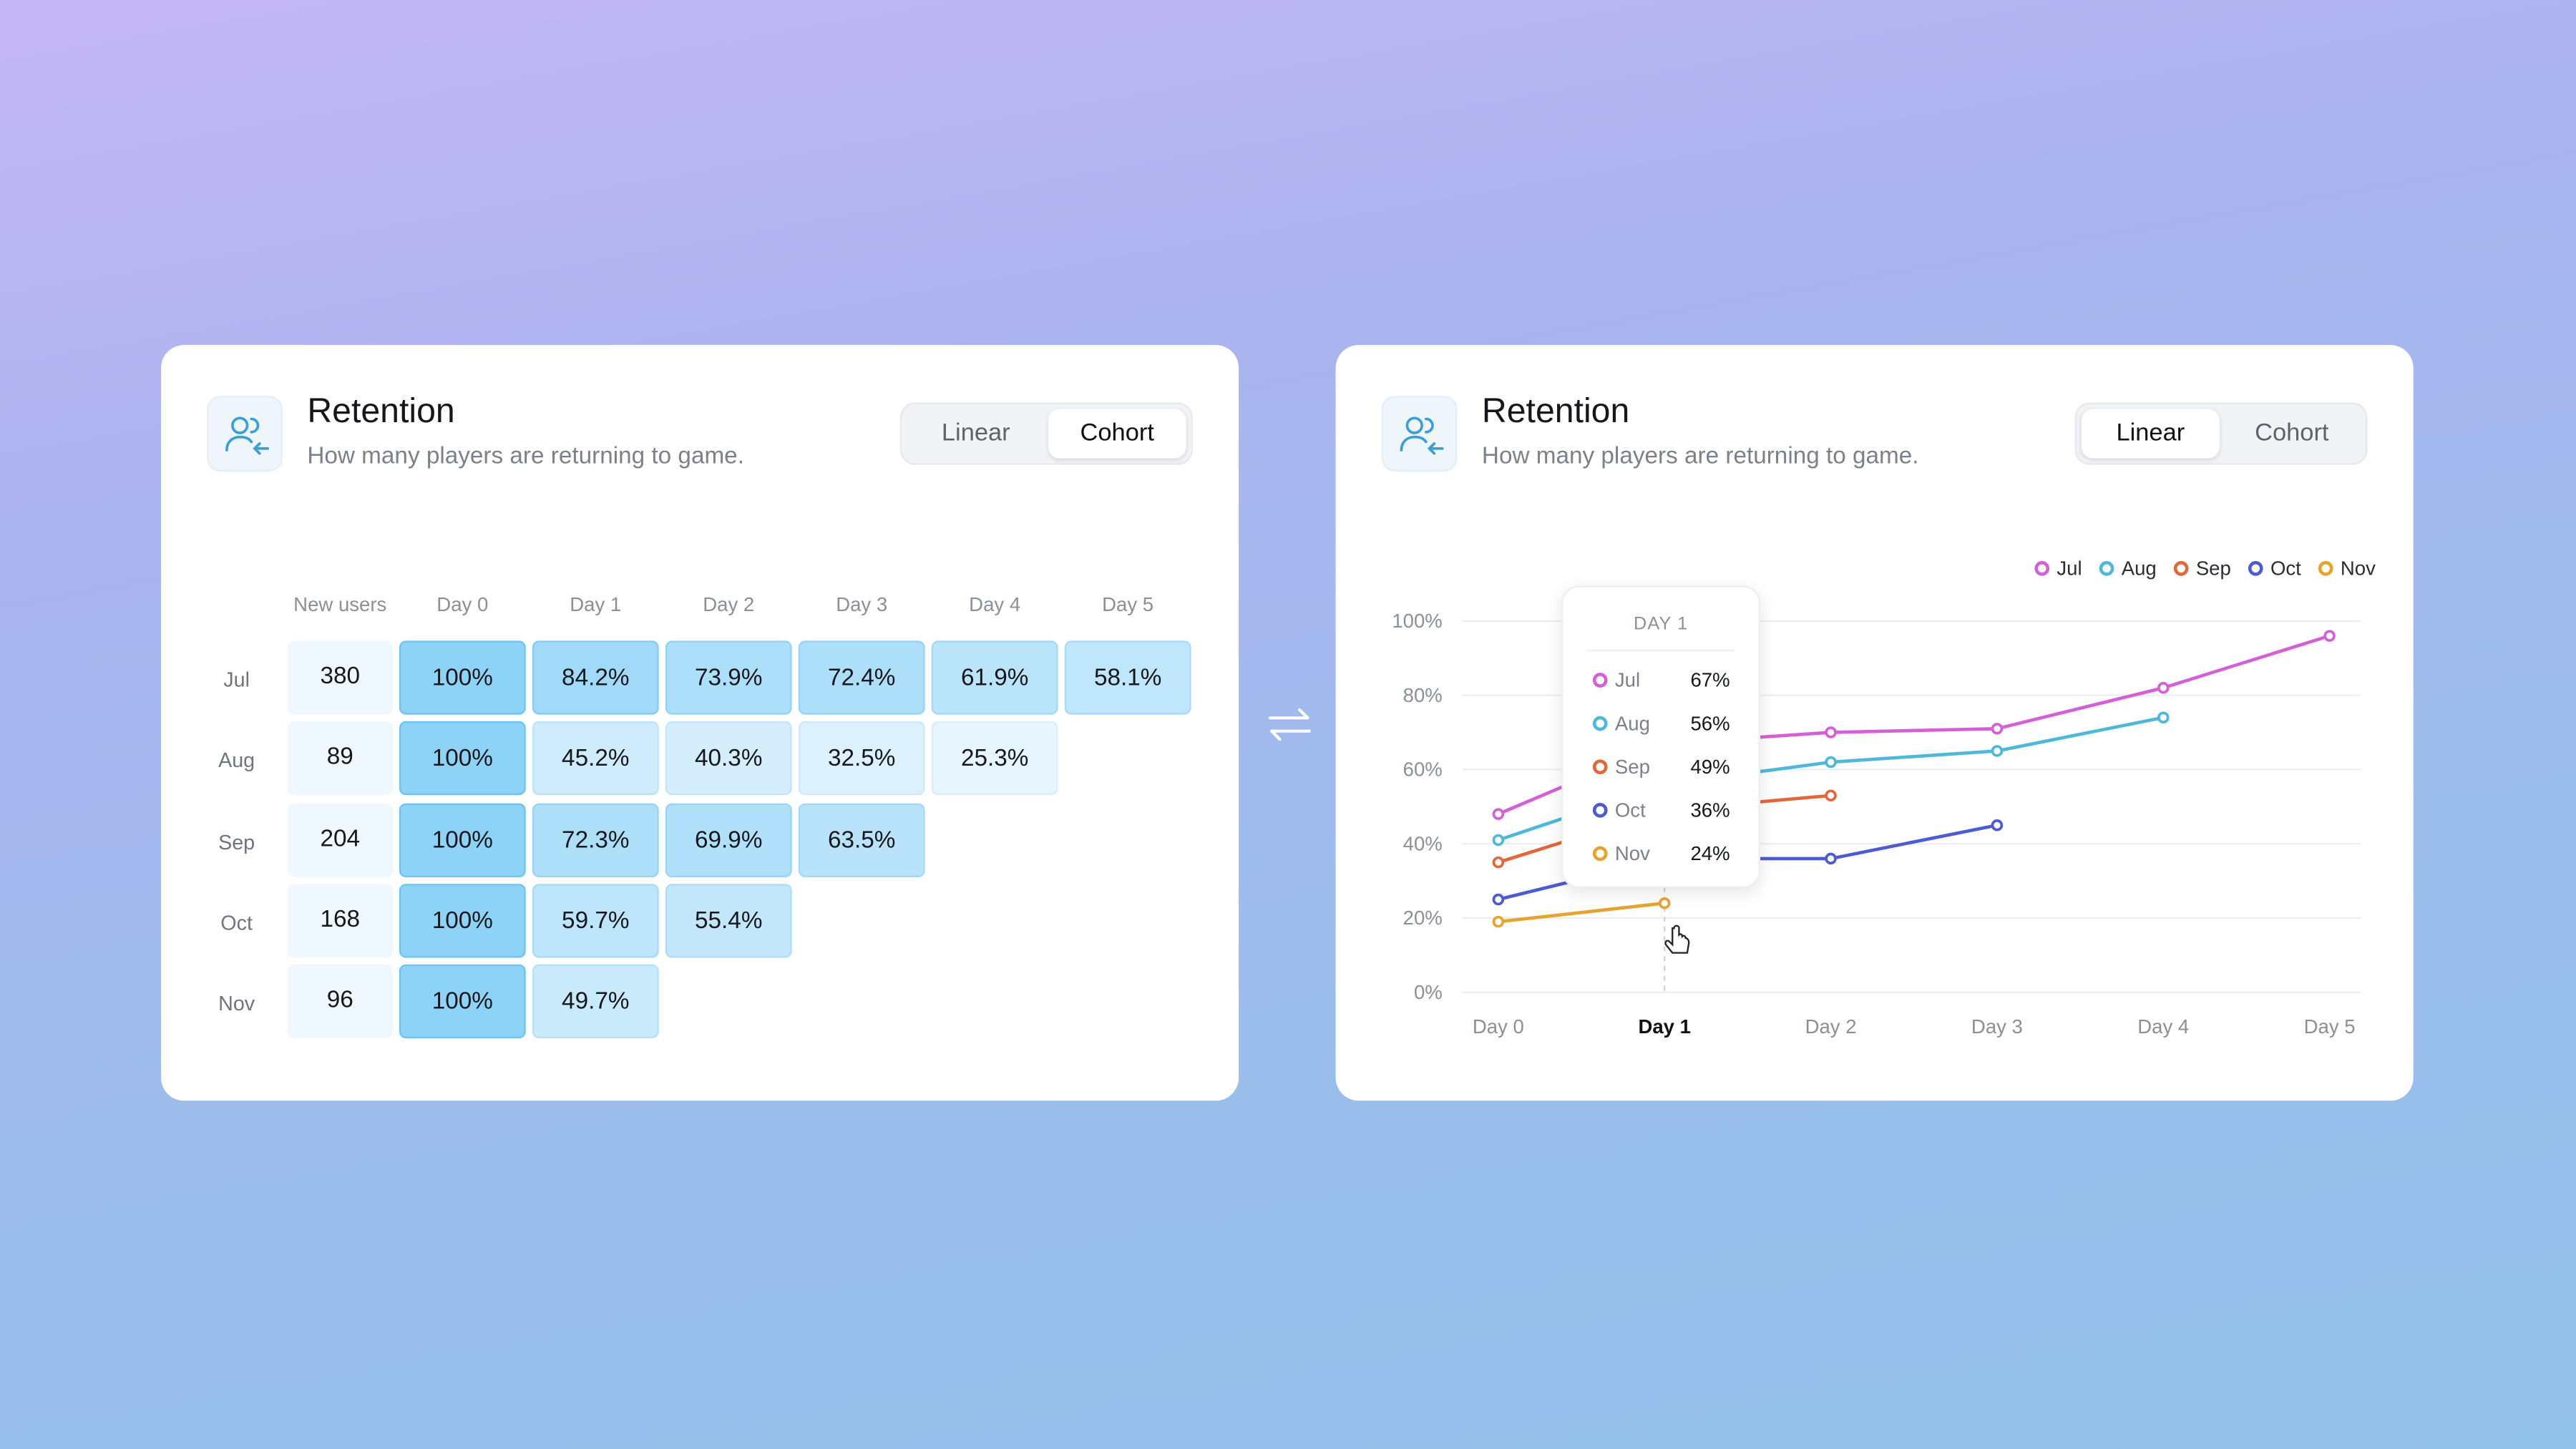 This screenshot has width=2576, height=1449. Describe the element at coordinates (462, 604) in the screenshot. I see `column-header: Day 0` at that location.